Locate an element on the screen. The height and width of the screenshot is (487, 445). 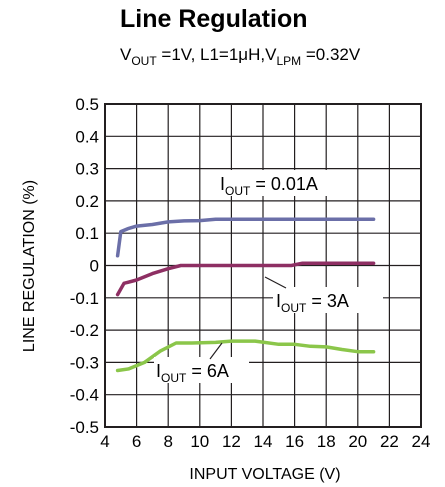
x-tick-label: 24 is located at coordinates (421, 441).